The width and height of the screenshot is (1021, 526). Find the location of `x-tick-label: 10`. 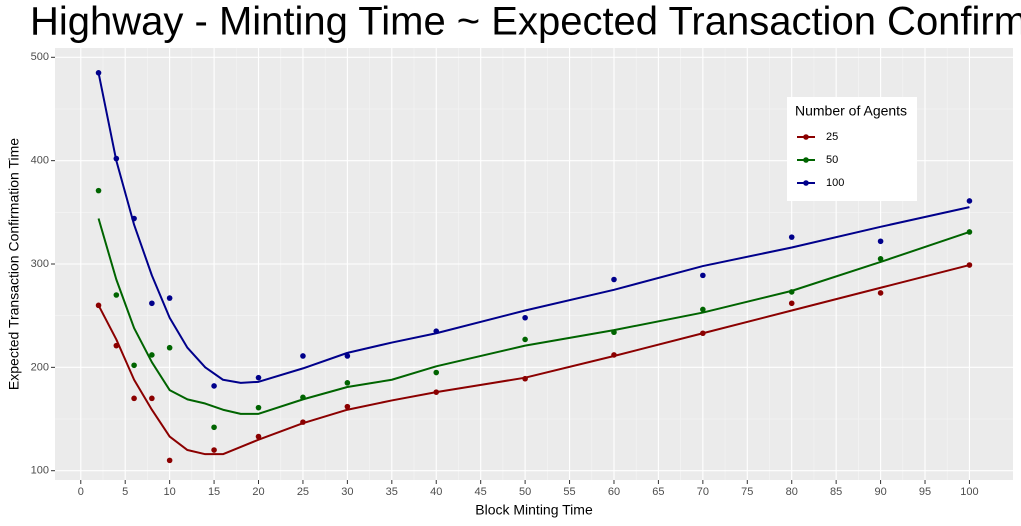

x-tick-label: 10 is located at coordinates (170, 492).